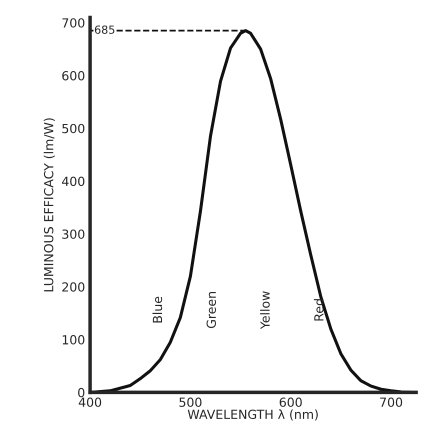 This screenshot has height=436, width=429. Describe the element at coordinates (391, 402) in the screenshot. I see `x-tick-label: 700` at that location.